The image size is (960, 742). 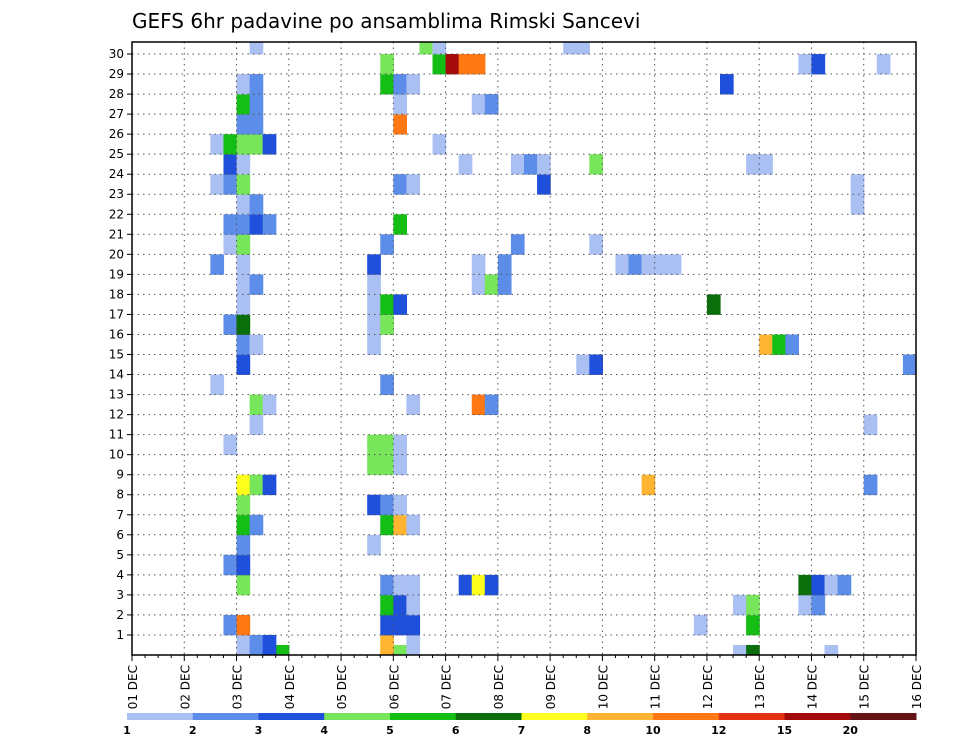 What do you see at coordinates (120, 475) in the screenshot?
I see `y-tick-label: 9` at bounding box center [120, 475].